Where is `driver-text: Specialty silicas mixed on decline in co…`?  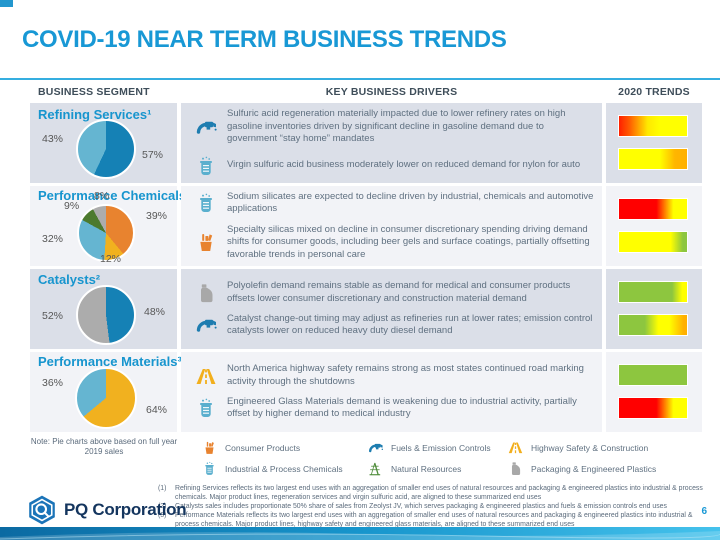
driver-text: Specialty silicas mixed on decline in co… is located at coordinates (408, 241).